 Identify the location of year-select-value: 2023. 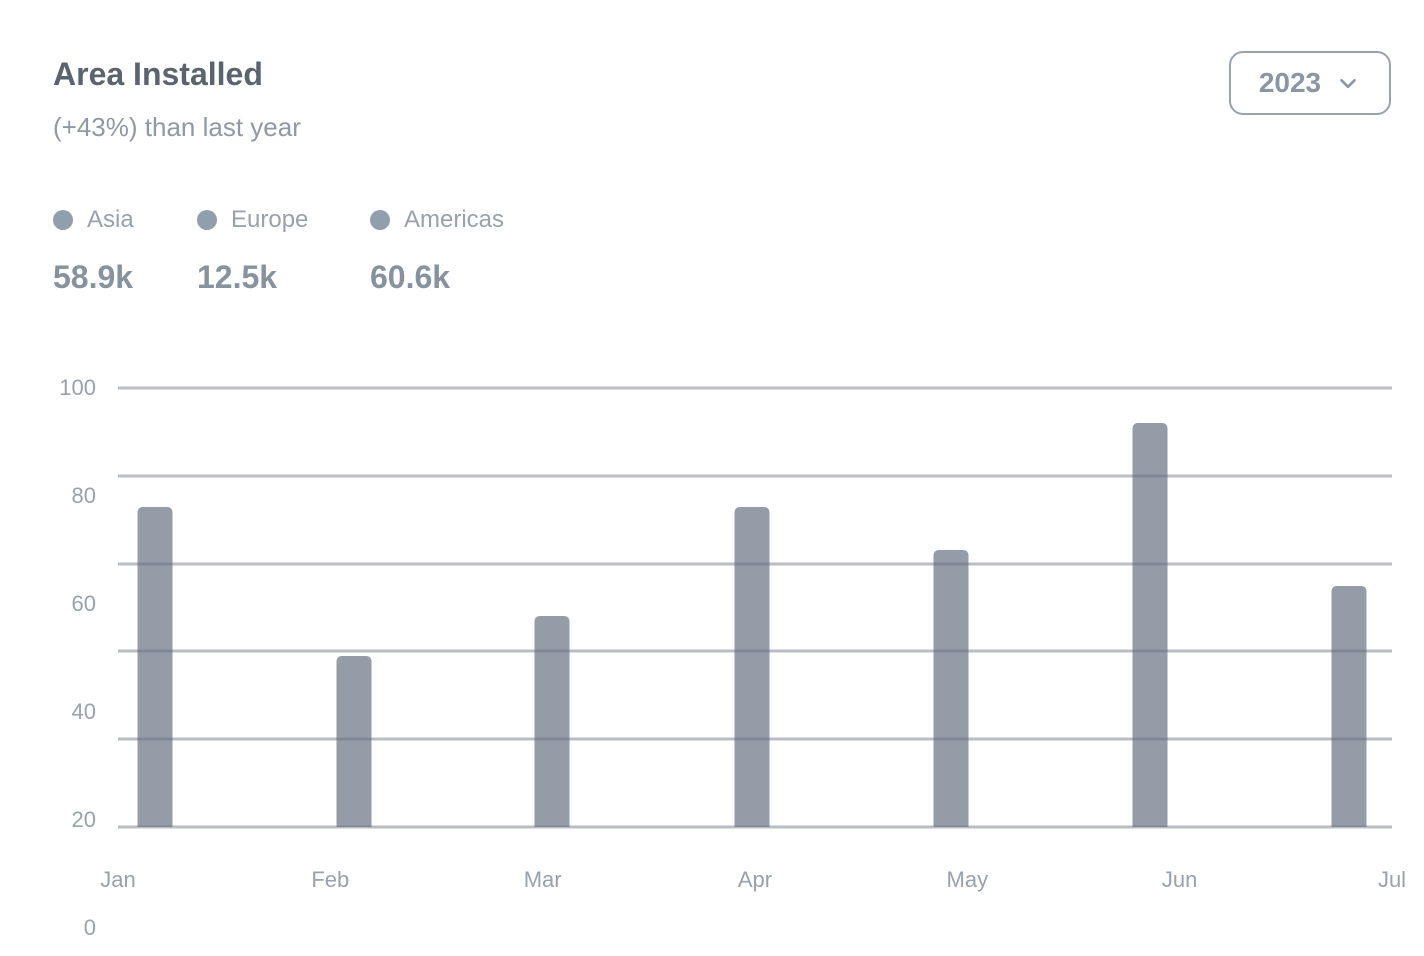
(1290, 82).